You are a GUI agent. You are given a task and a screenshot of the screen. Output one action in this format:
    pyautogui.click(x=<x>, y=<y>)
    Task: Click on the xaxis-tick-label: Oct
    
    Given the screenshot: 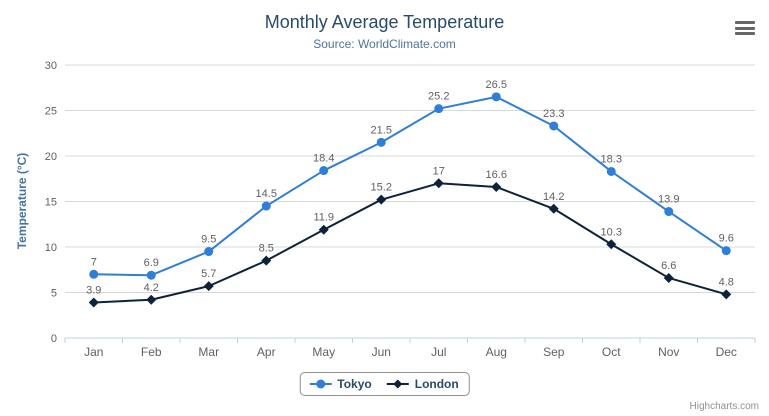 What is the action you would take?
    pyautogui.click(x=611, y=352)
    